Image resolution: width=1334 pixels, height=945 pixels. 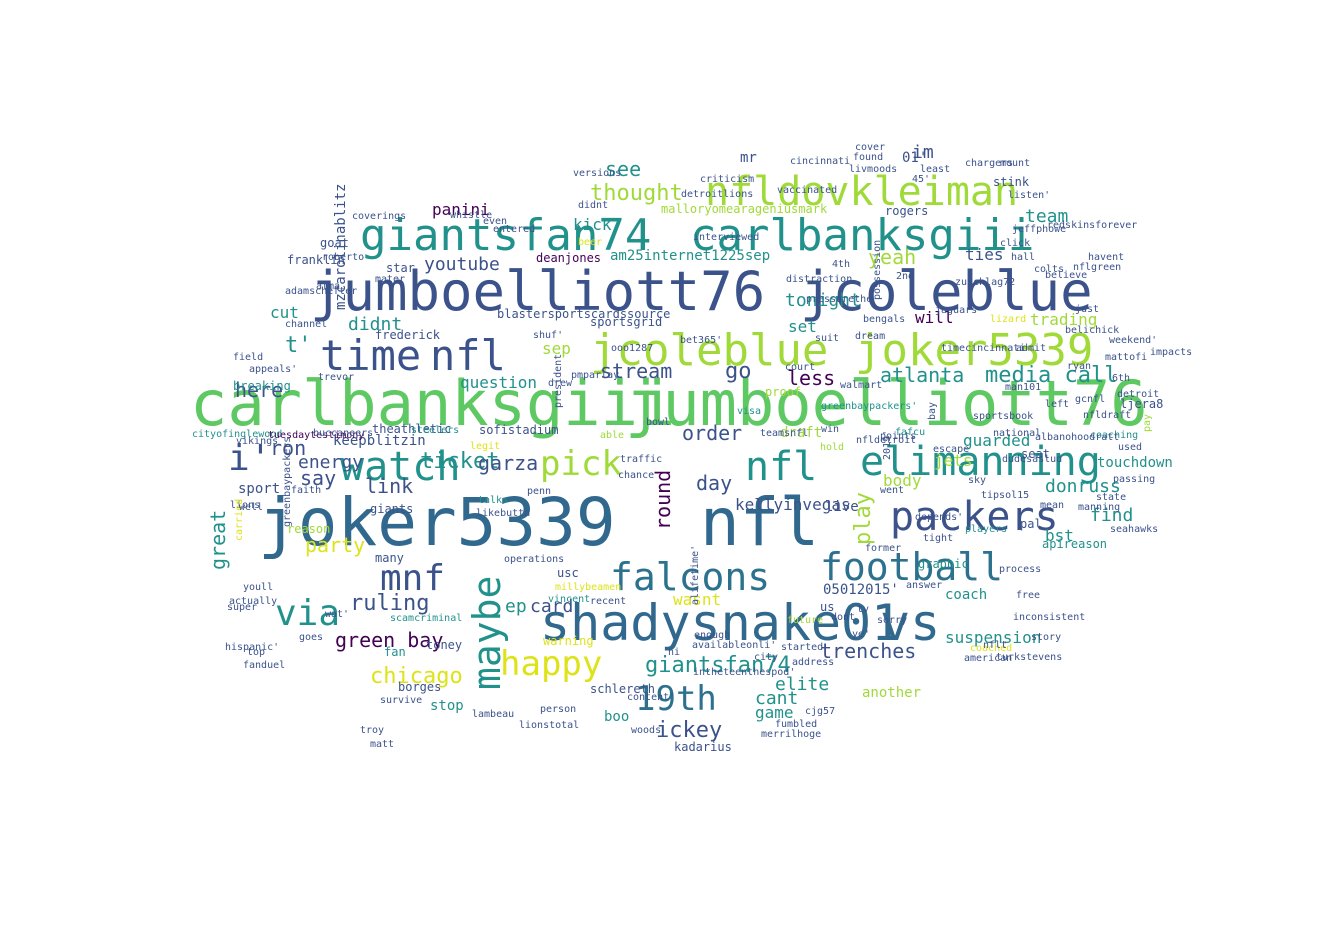 I want to click on word-cloud-word: didnt, so click(x=375, y=324).